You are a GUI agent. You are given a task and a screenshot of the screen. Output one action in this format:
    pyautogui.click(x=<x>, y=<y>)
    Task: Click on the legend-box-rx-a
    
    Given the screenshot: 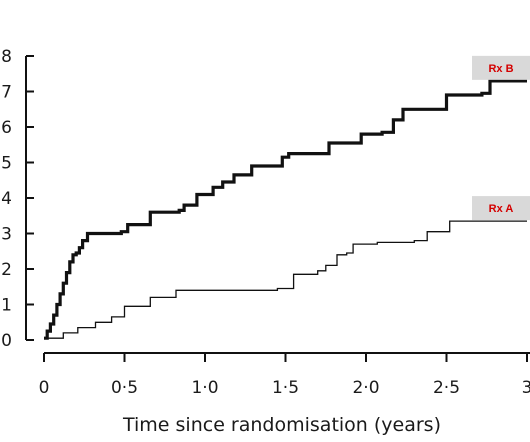 What is the action you would take?
    pyautogui.click(x=501, y=208)
    